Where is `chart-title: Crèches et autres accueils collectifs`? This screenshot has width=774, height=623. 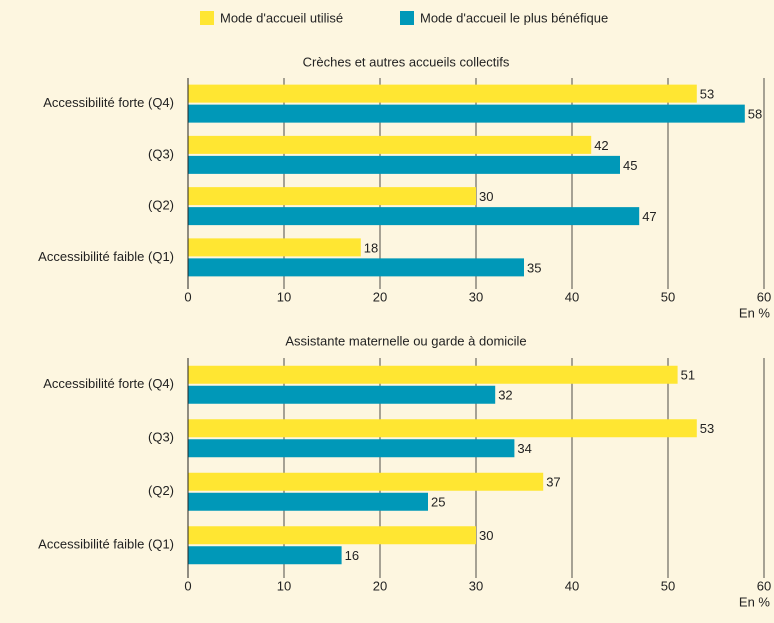
chart-title: Crèches et autres accueils collectifs is located at coordinates (406, 61).